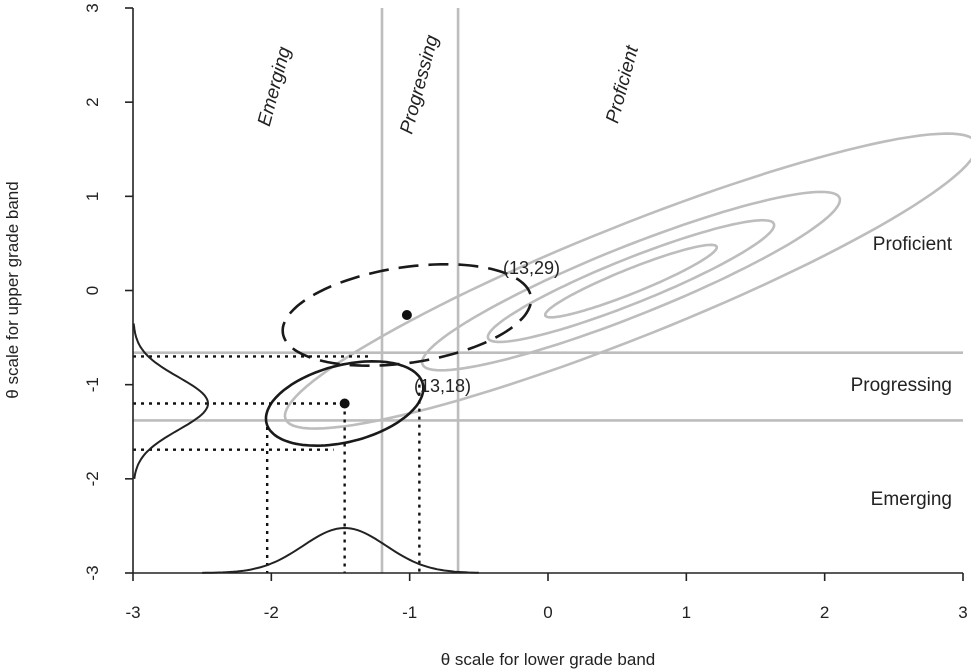 This screenshot has height=672, width=971. Describe the element at coordinates (92, 384) in the screenshot. I see `y-tick-label: -1` at that location.